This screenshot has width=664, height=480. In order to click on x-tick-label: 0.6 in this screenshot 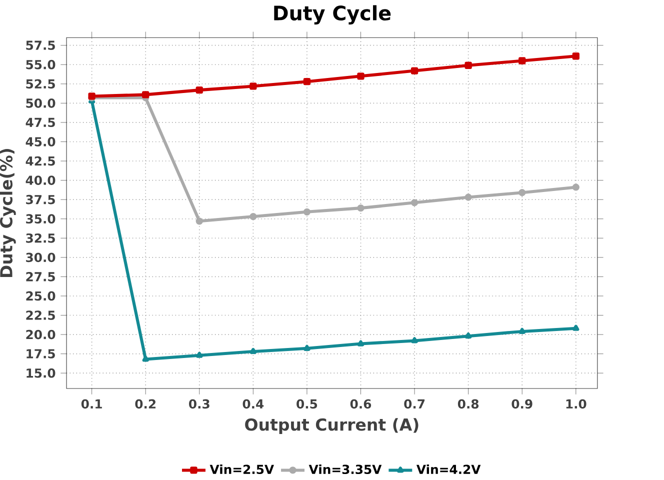, I will do `click(361, 403)`.